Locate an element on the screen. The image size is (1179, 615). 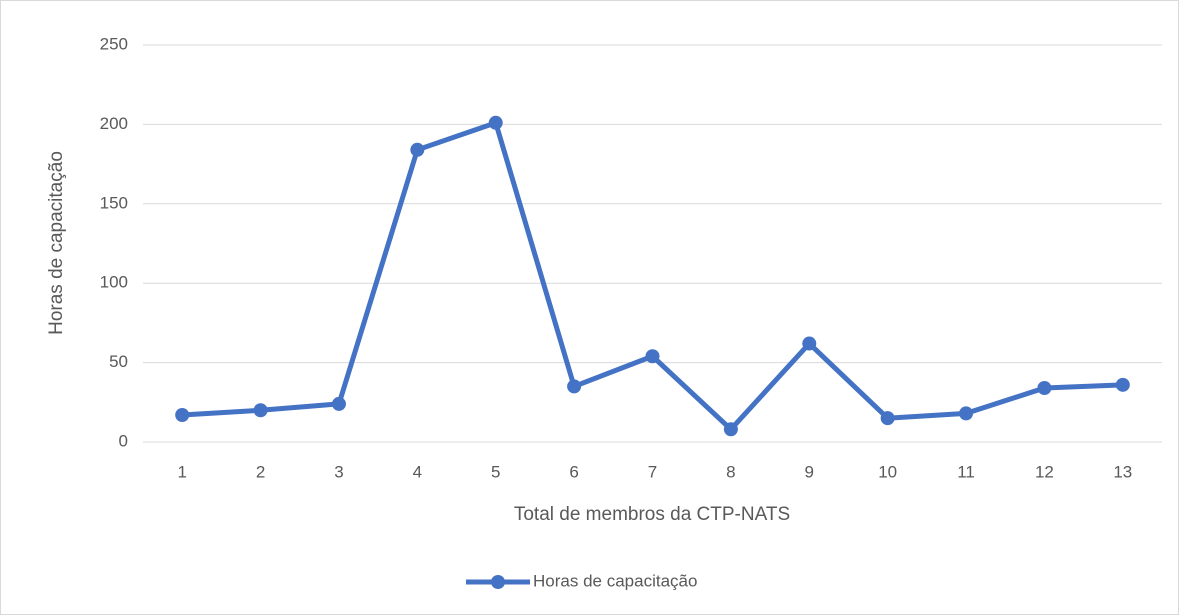
y-tick-label: 250 is located at coordinates (114, 43).